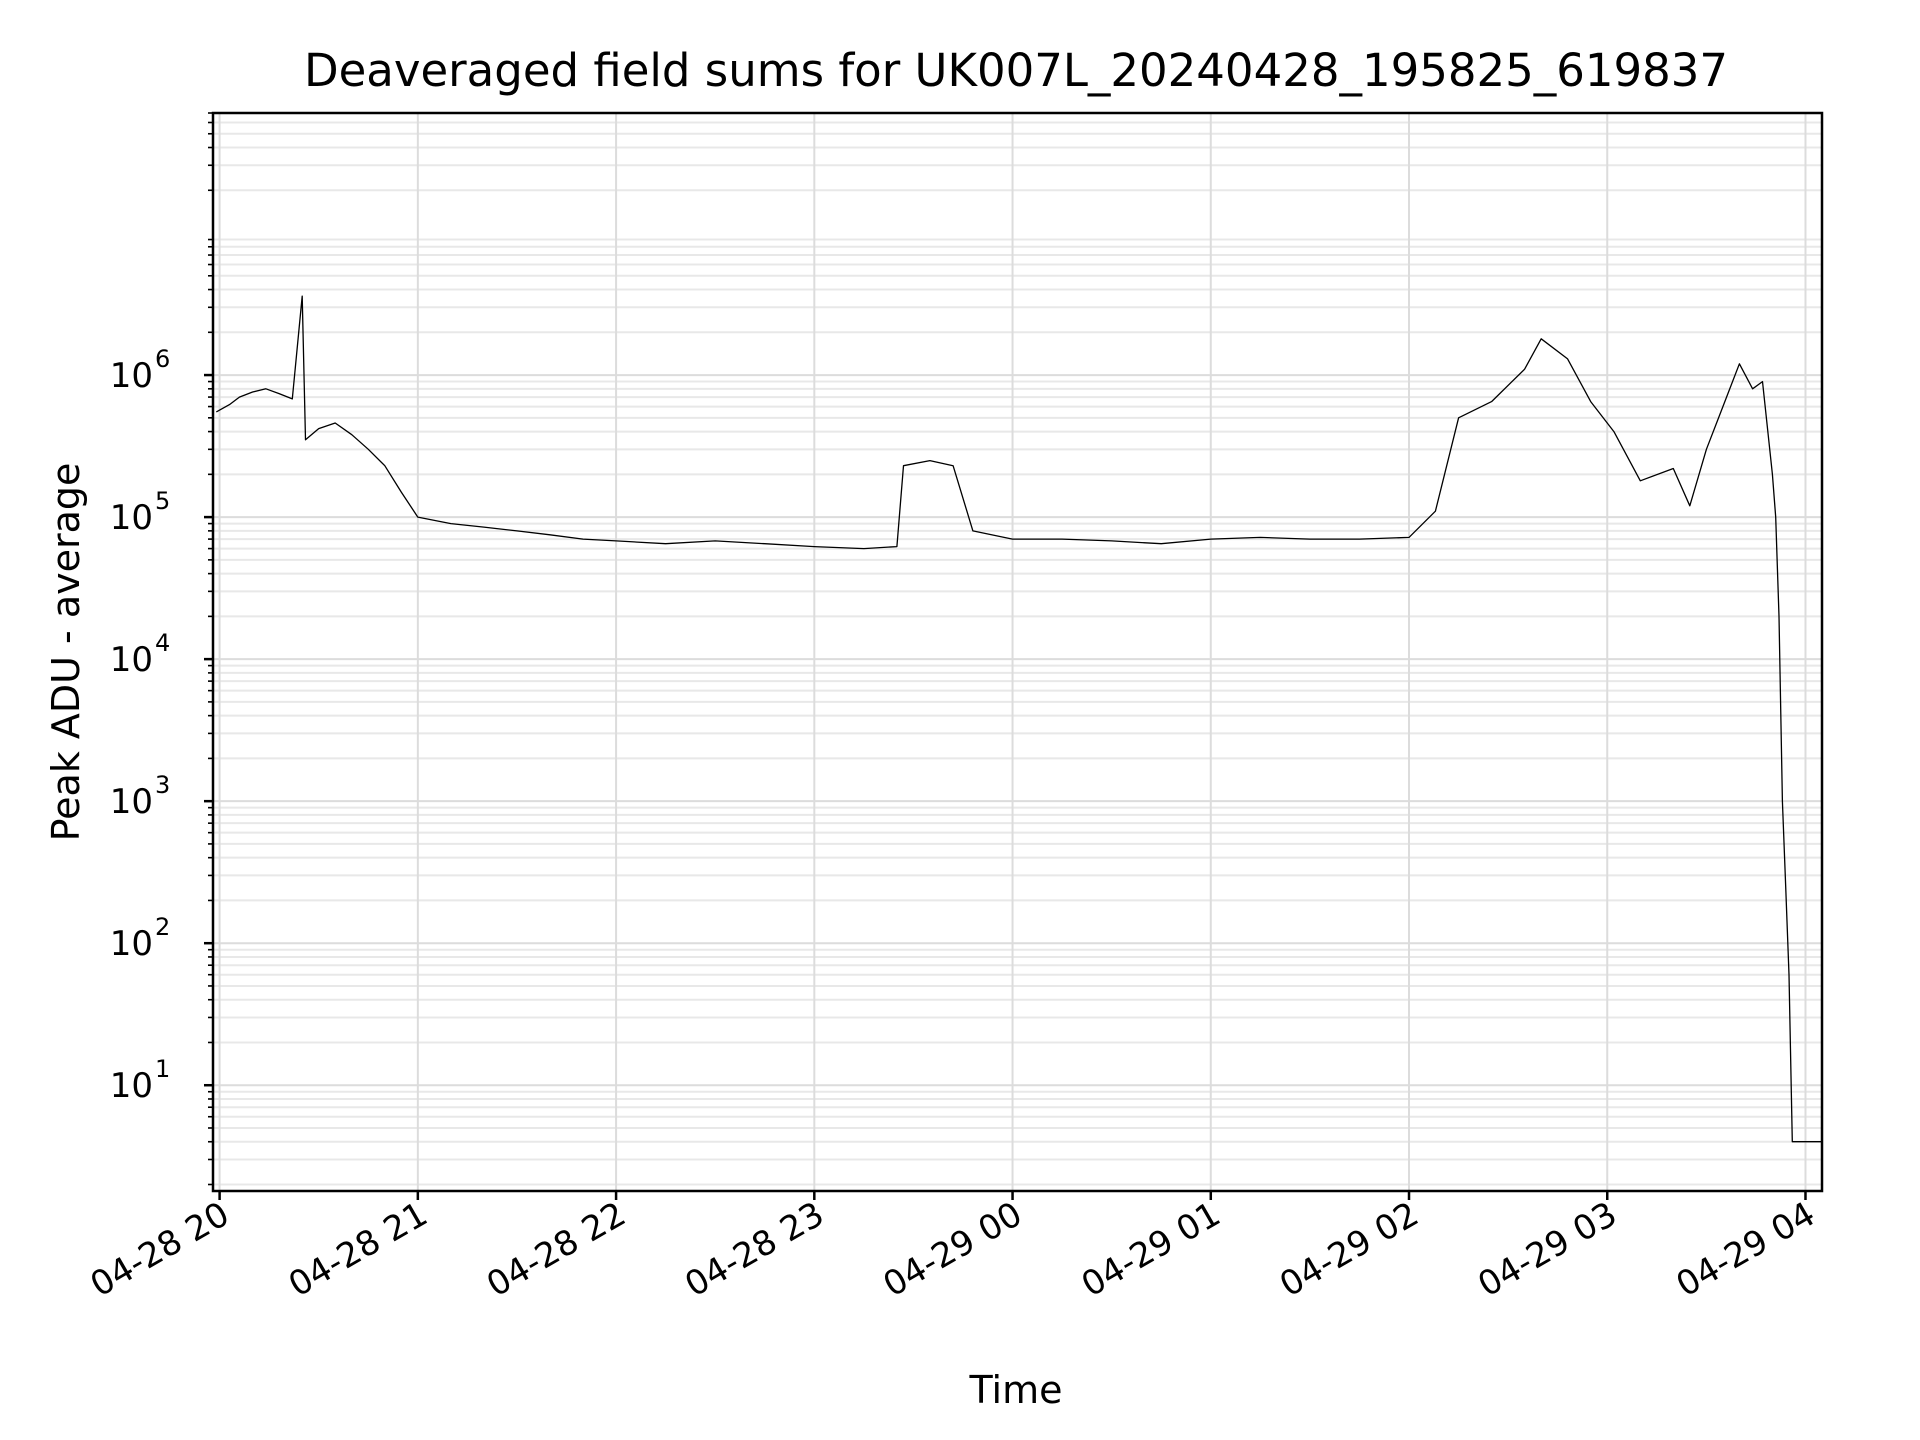 This screenshot has width=1920, height=1440. I want to click on y-tick-label-exponent: 6, so click(162, 359).